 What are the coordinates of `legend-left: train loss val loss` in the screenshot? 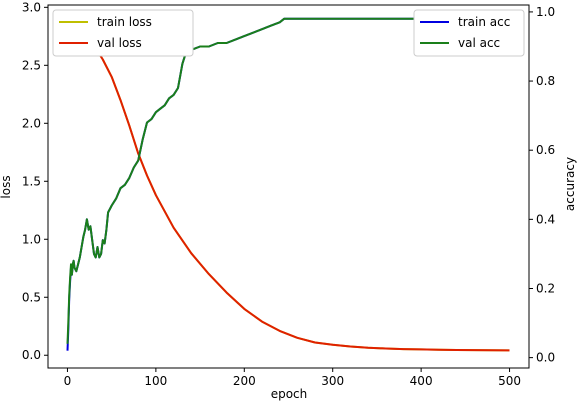 It's located at (123, 33).